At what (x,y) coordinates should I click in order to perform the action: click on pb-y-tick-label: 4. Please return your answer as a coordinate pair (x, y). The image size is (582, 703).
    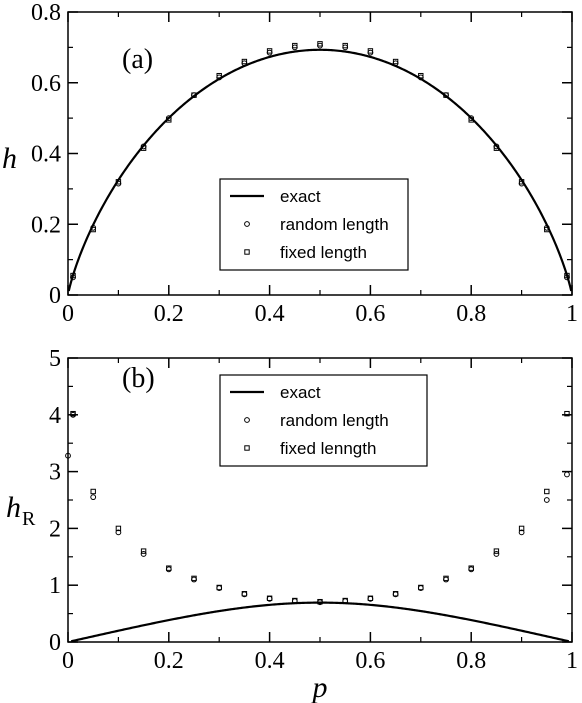
    Looking at the image, I should click on (55, 416).